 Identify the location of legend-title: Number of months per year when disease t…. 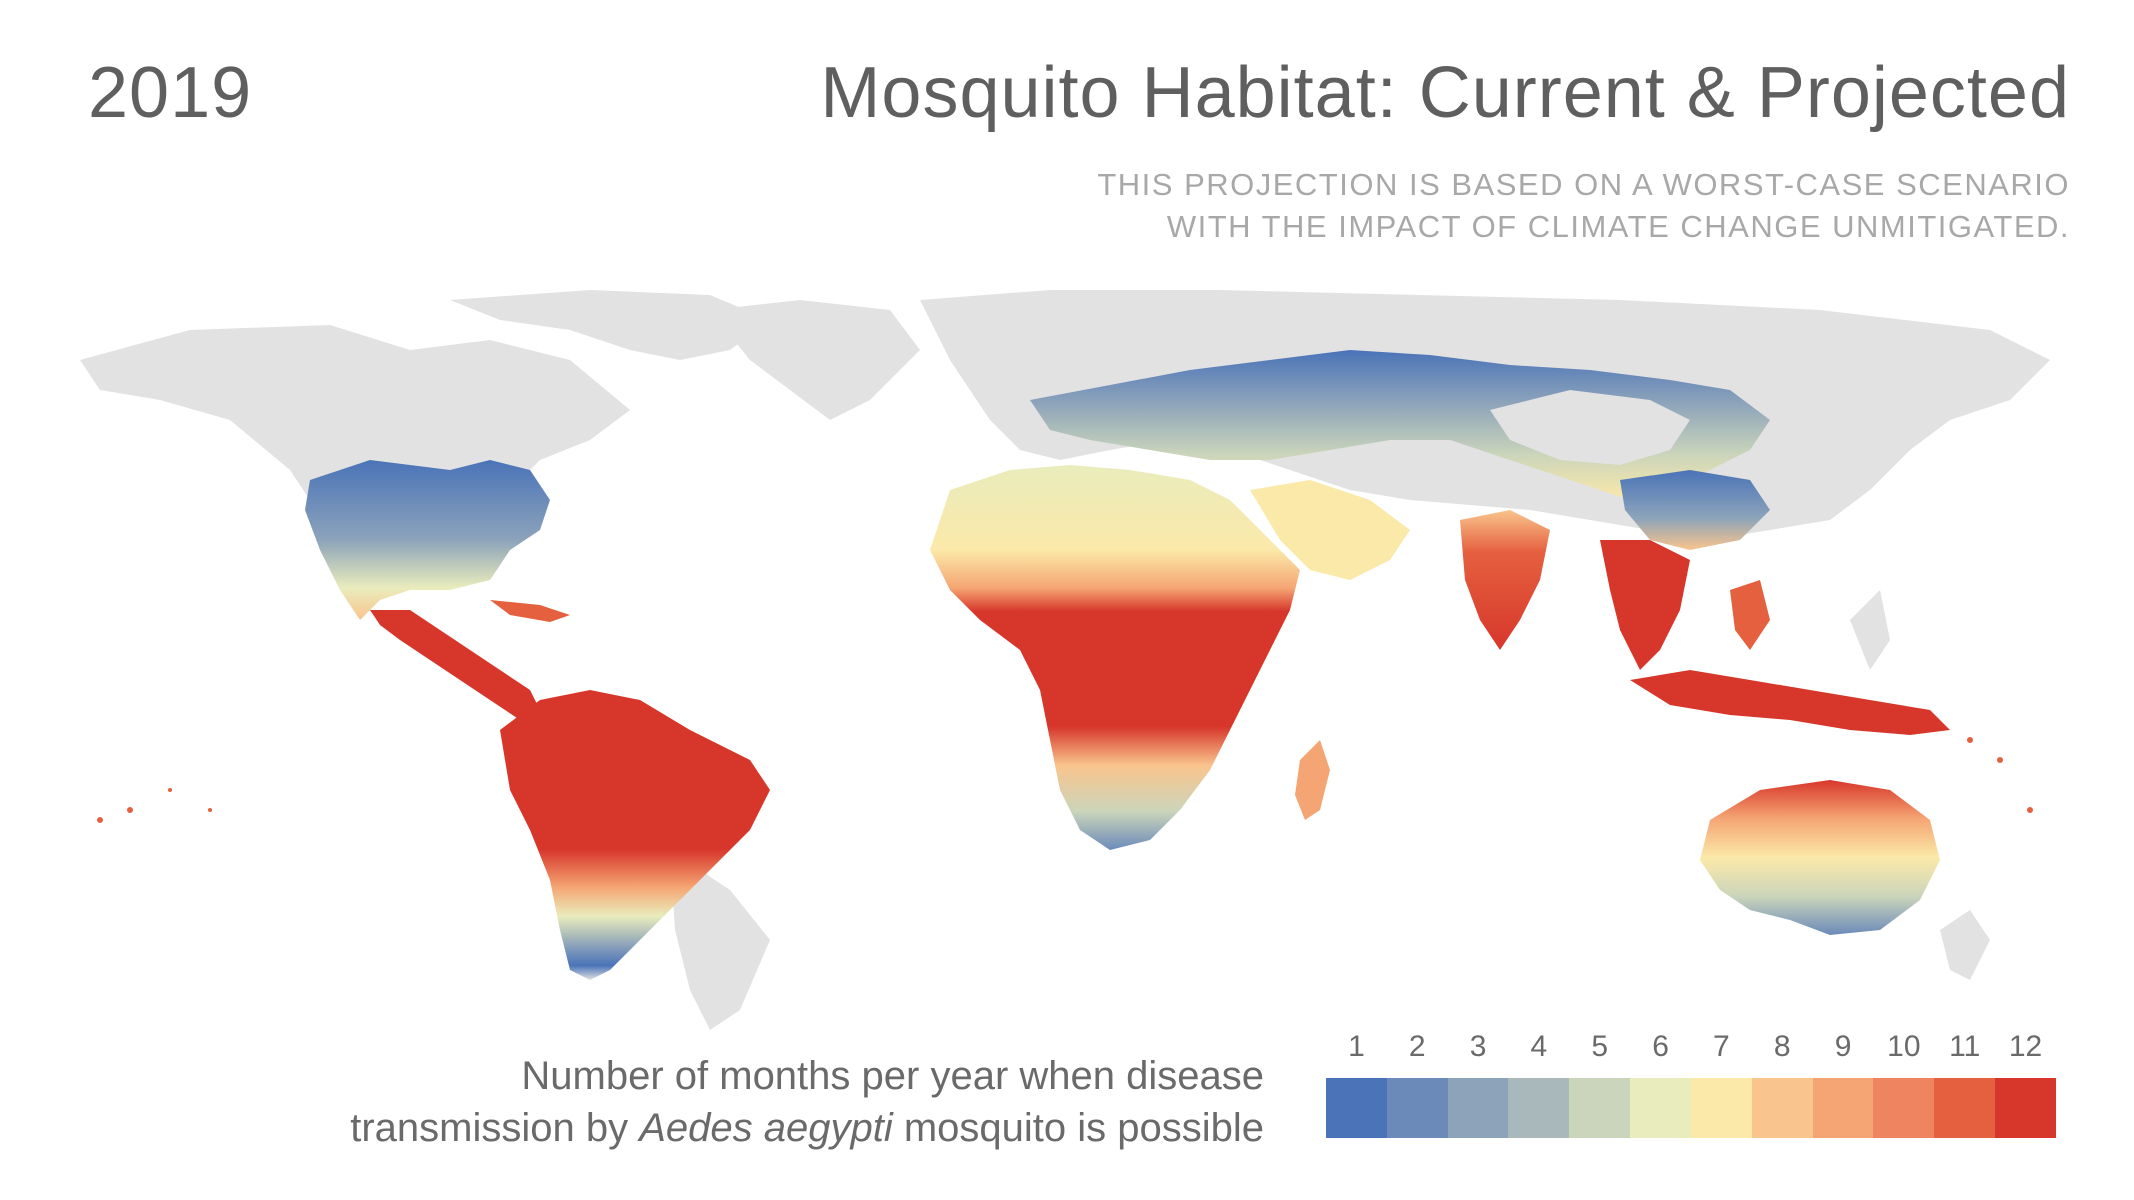
(807, 1102).